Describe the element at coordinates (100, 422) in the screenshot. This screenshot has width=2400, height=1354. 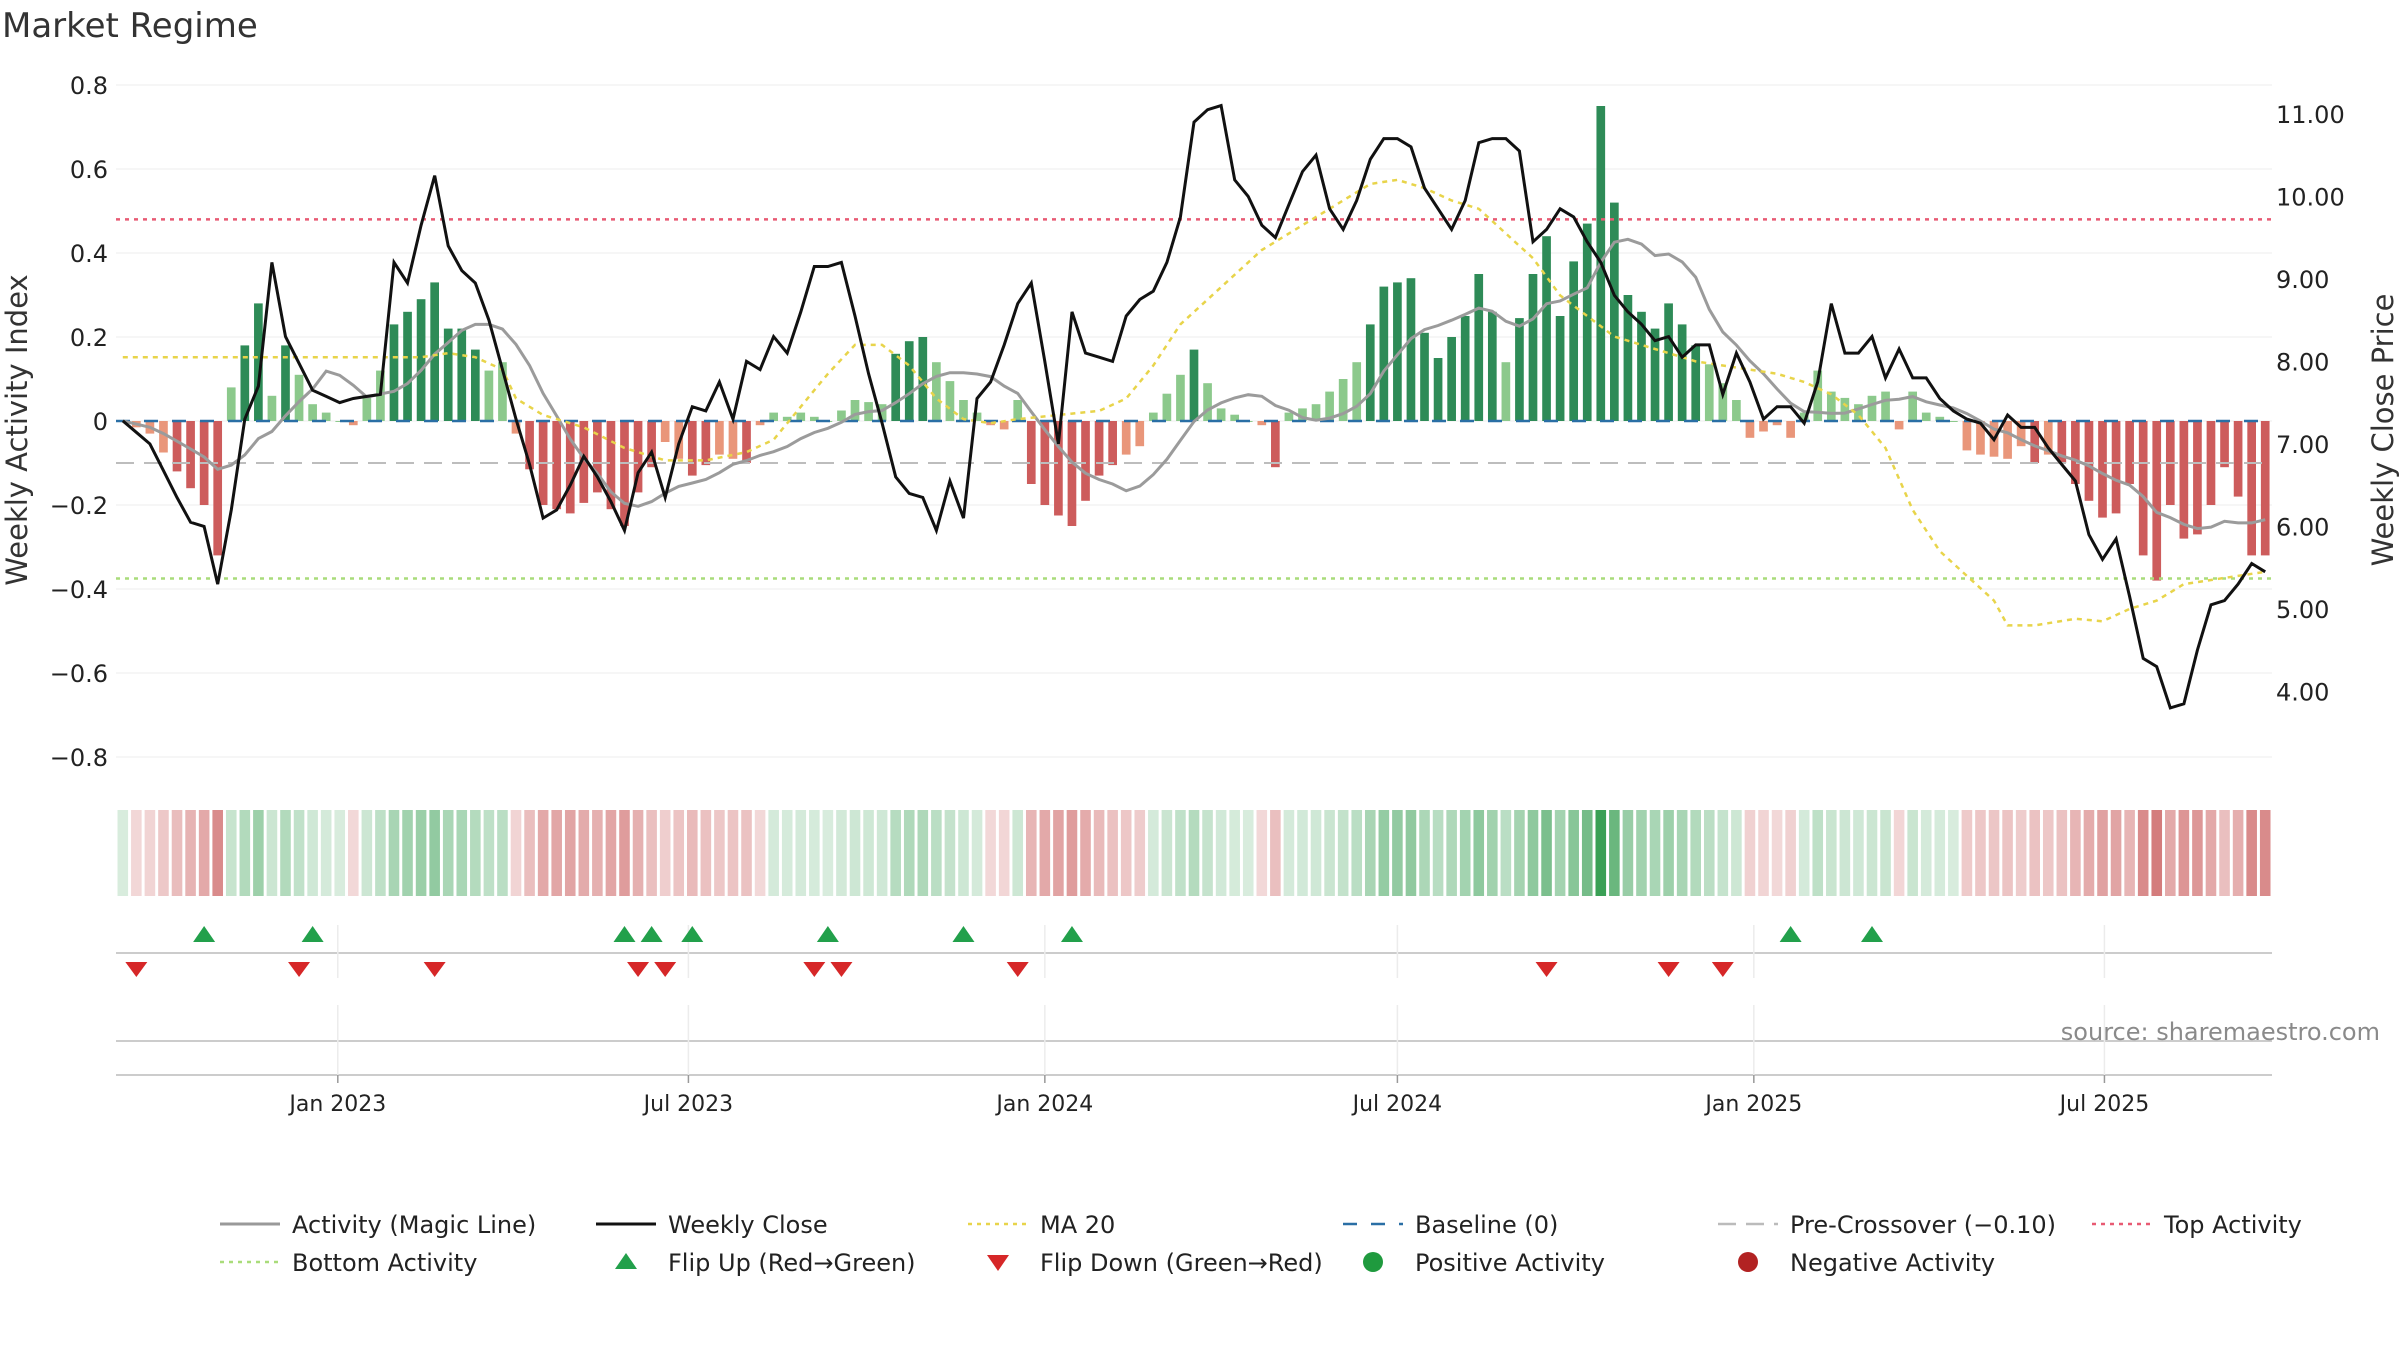
I see `y-tick-label-left: 0` at that location.